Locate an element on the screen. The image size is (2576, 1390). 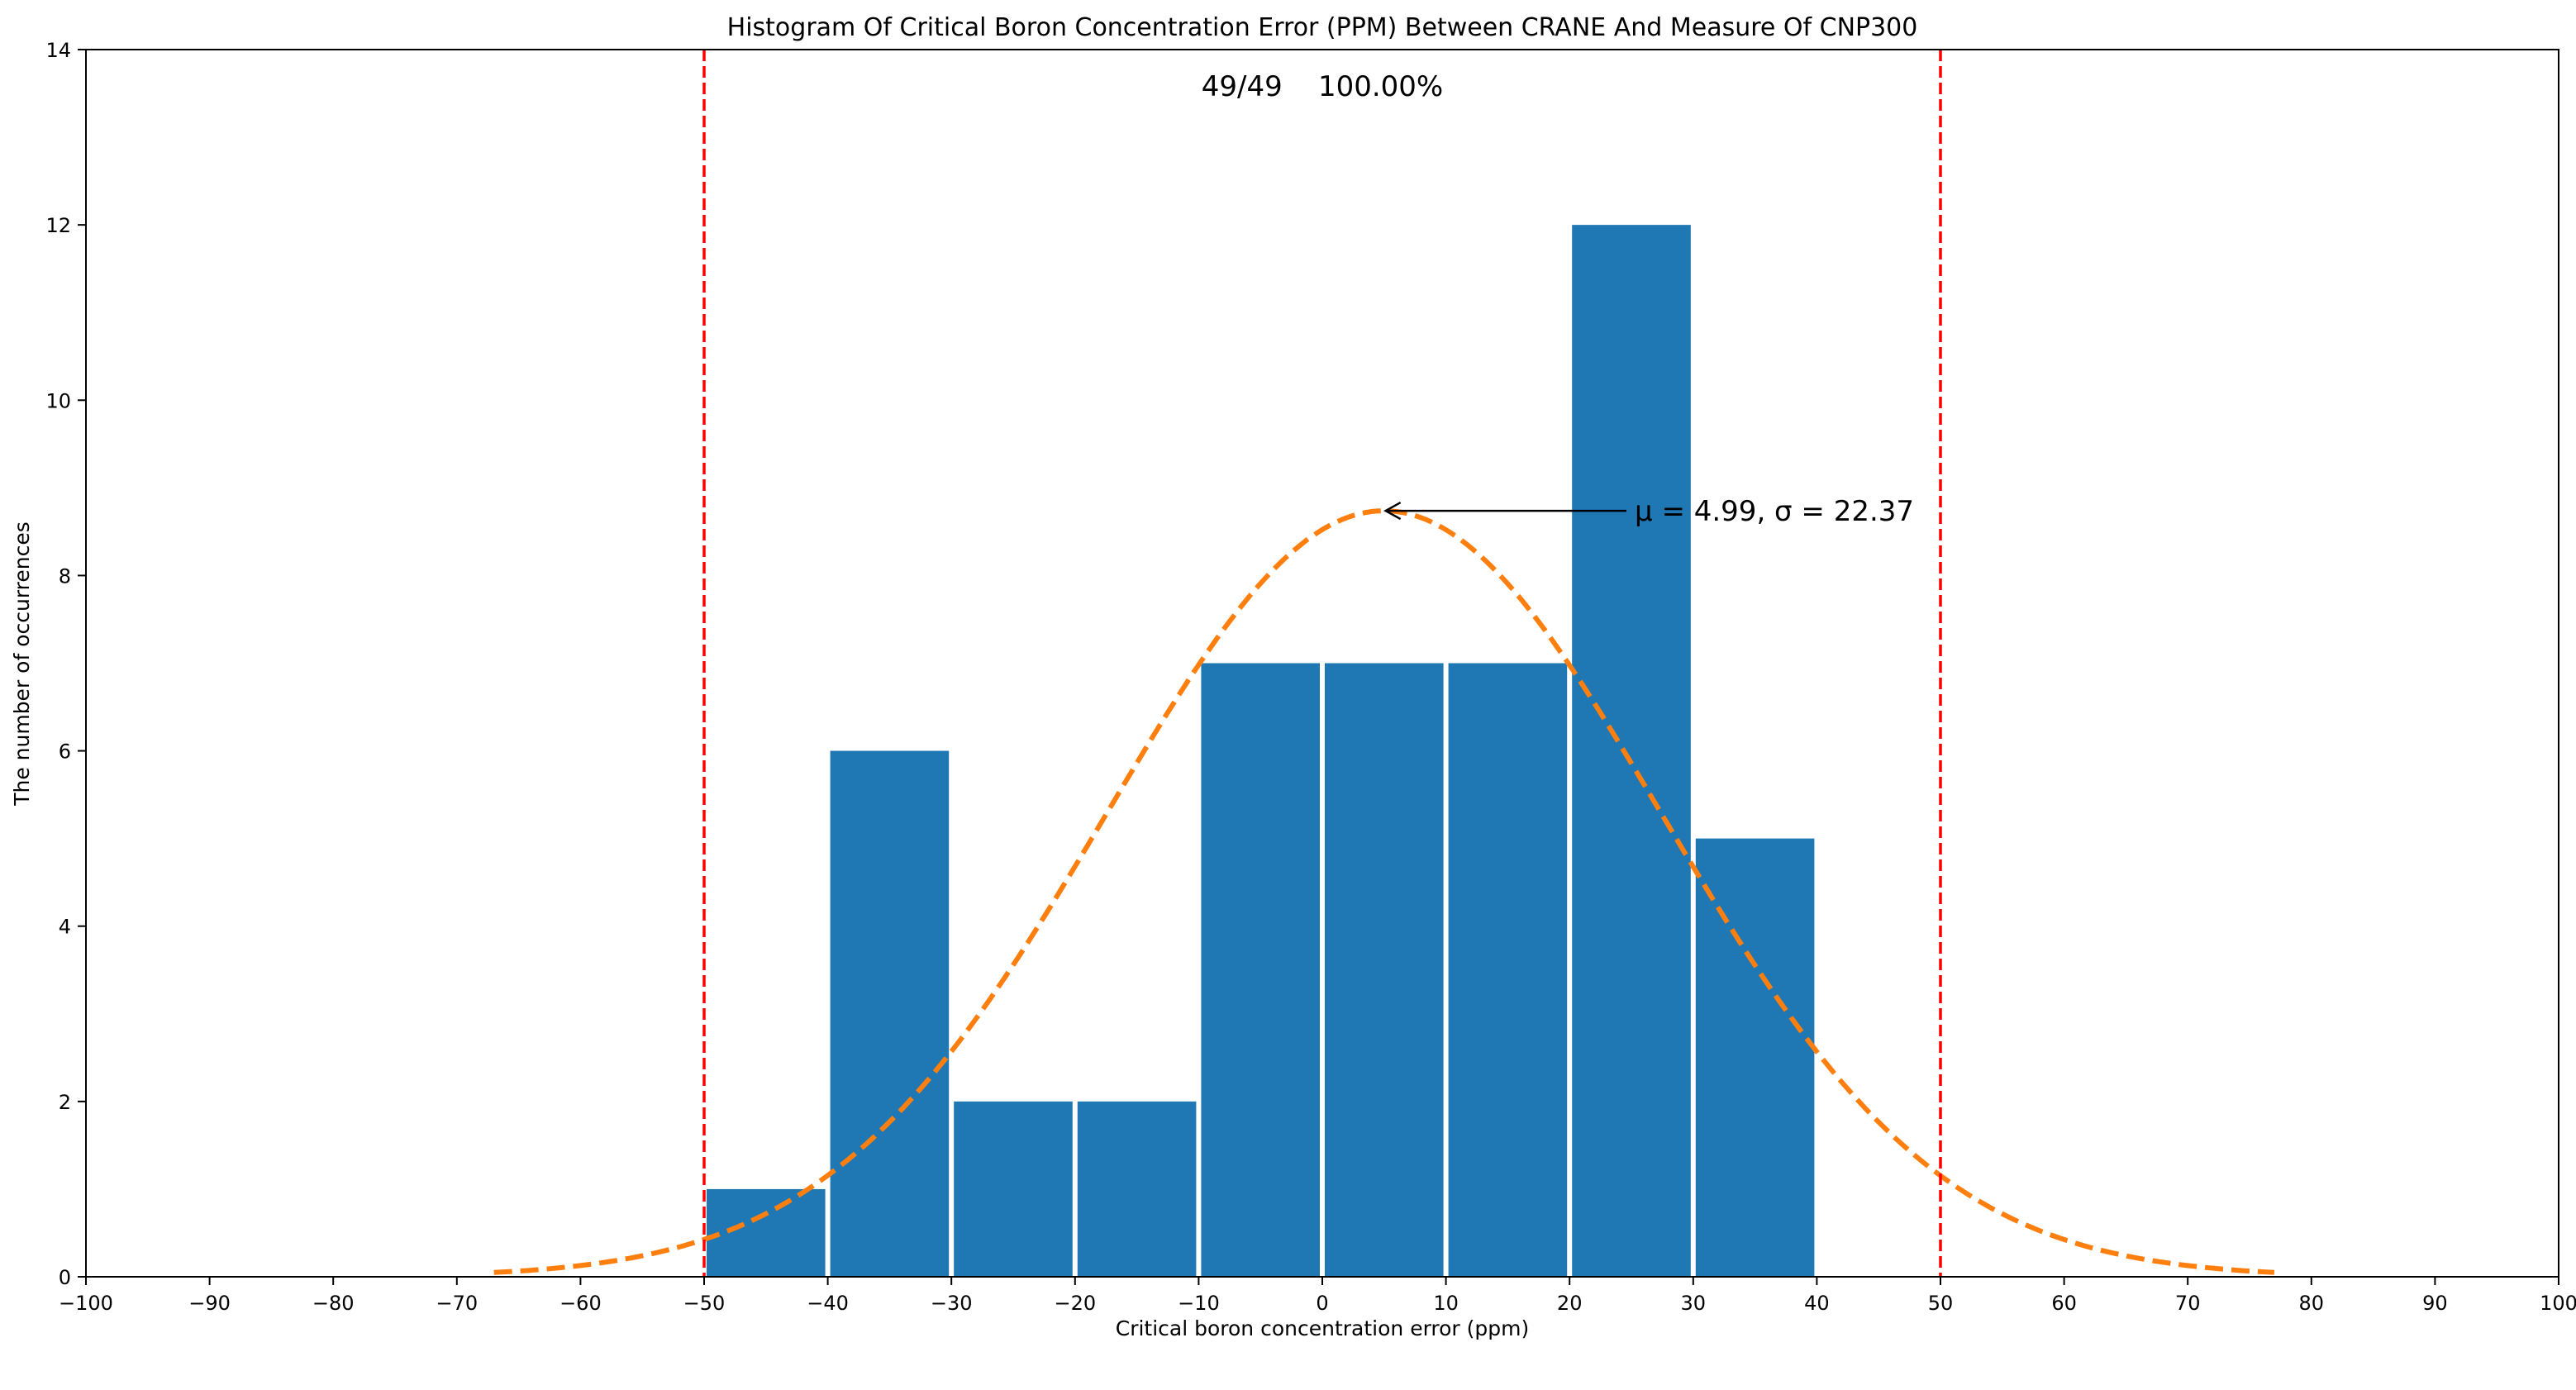
x-tick-label: −10 is located at coordinates (1199, 1303).